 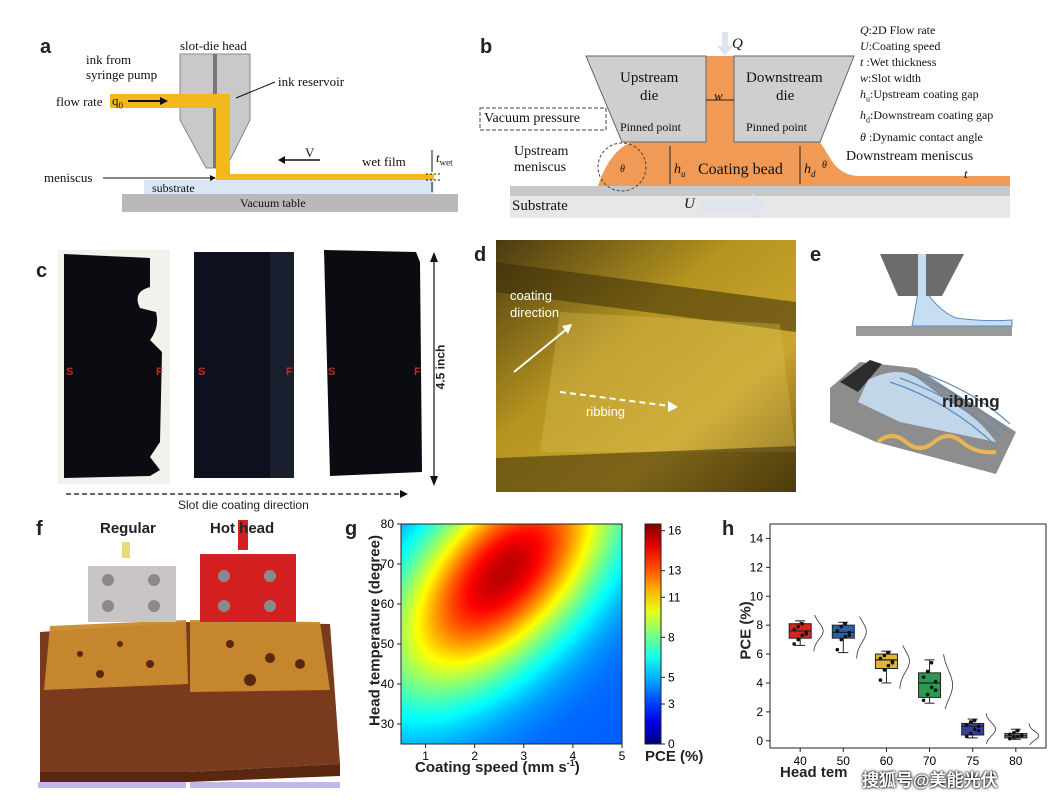 I want to click on colorbar-label: PCE (%), so click(x=674, y=756).